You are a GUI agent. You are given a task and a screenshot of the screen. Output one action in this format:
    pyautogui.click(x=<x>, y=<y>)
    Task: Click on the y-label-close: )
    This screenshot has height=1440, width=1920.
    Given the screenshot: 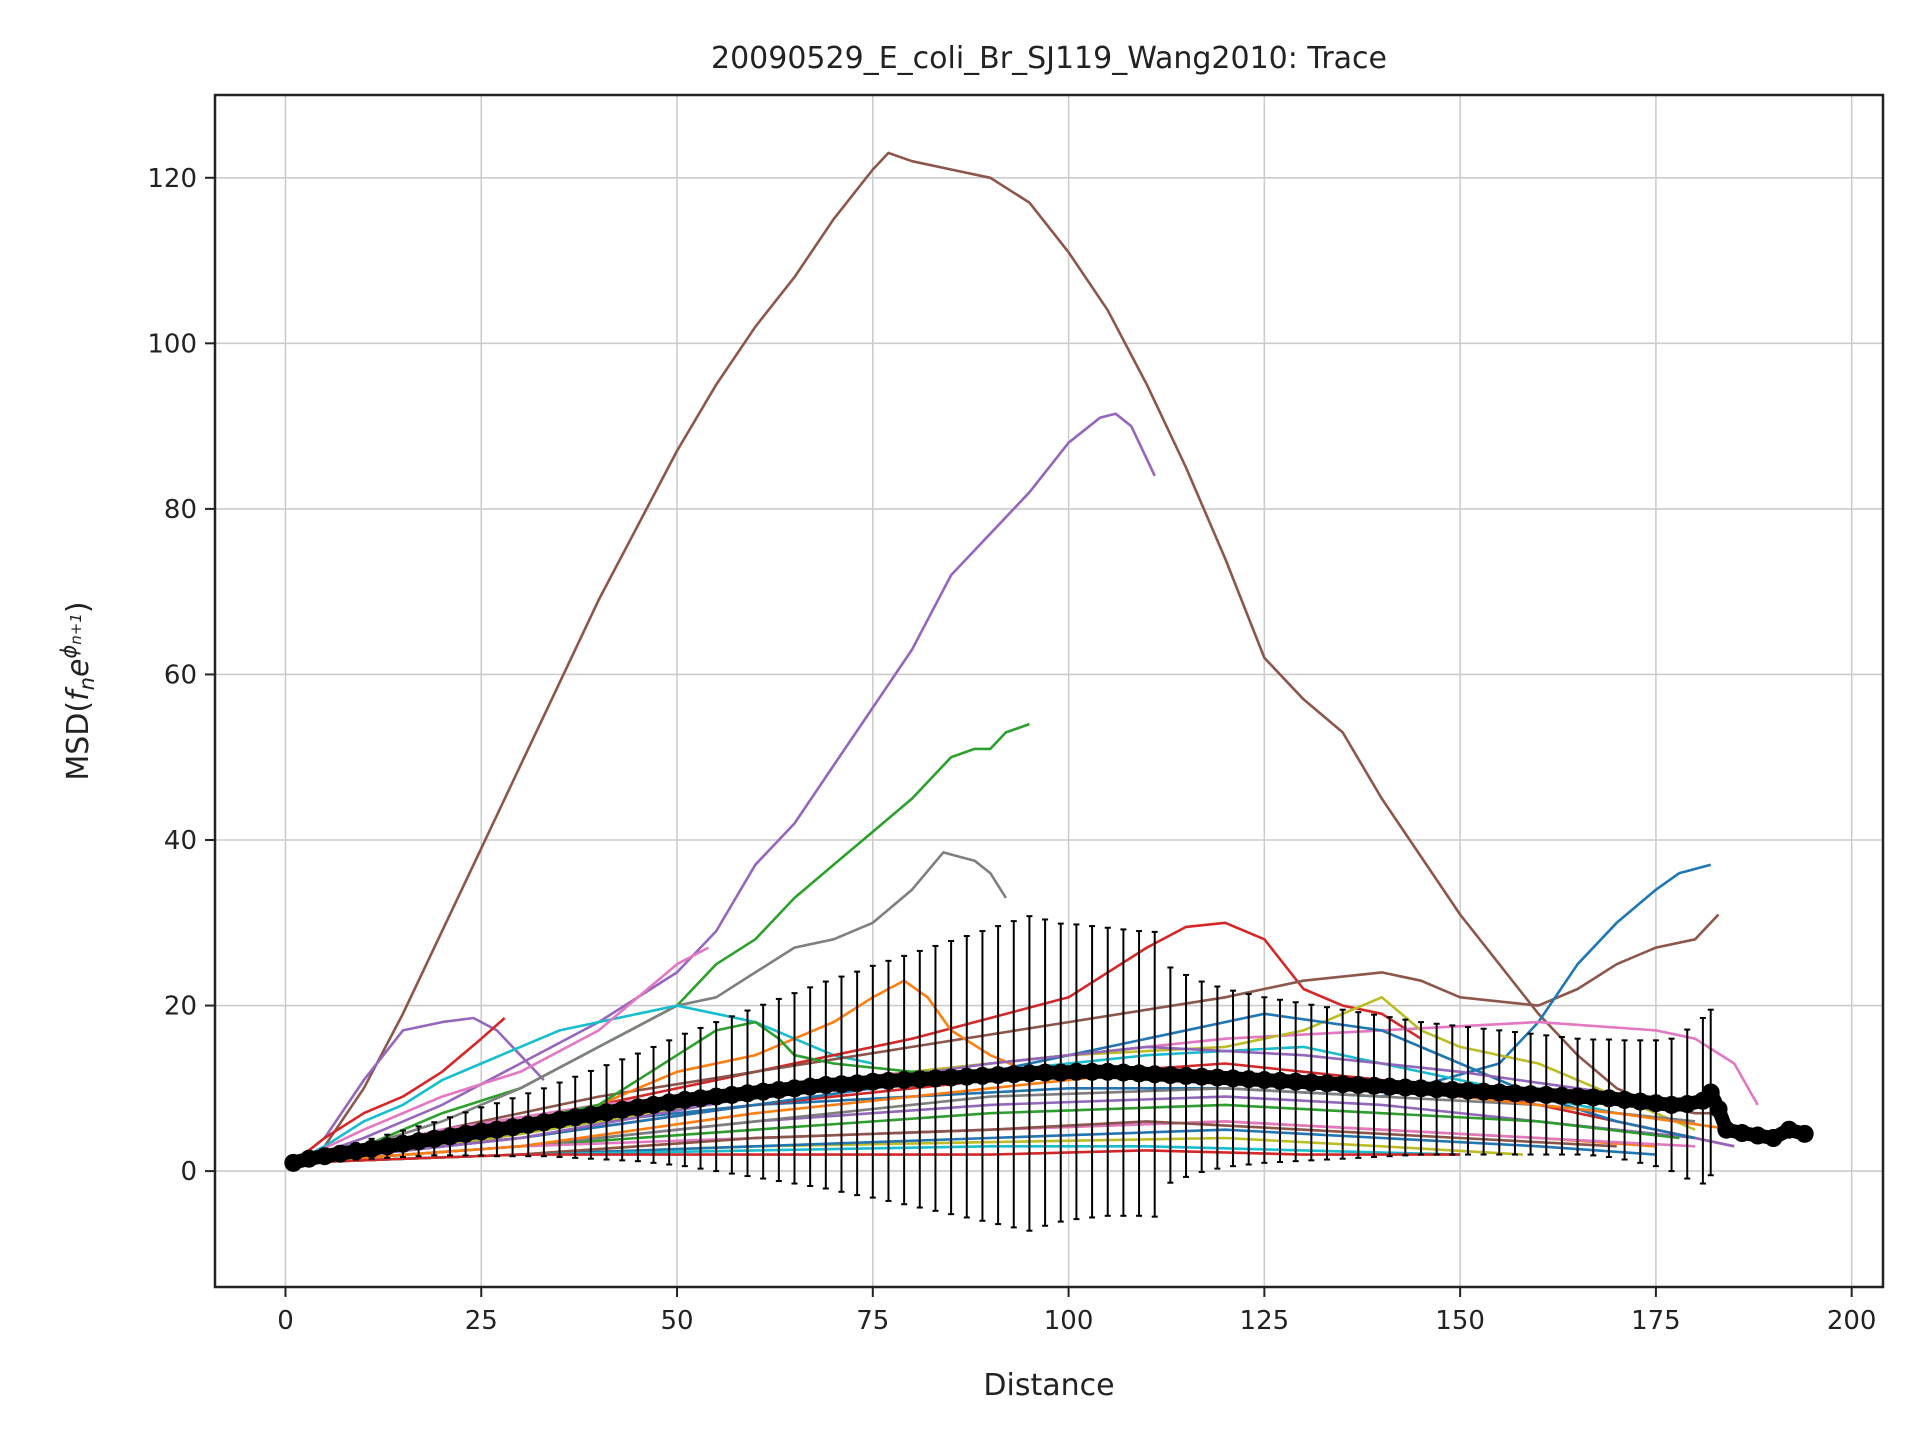 What is the action you would take?
    pyautogui.click(x=78, y=607)
    